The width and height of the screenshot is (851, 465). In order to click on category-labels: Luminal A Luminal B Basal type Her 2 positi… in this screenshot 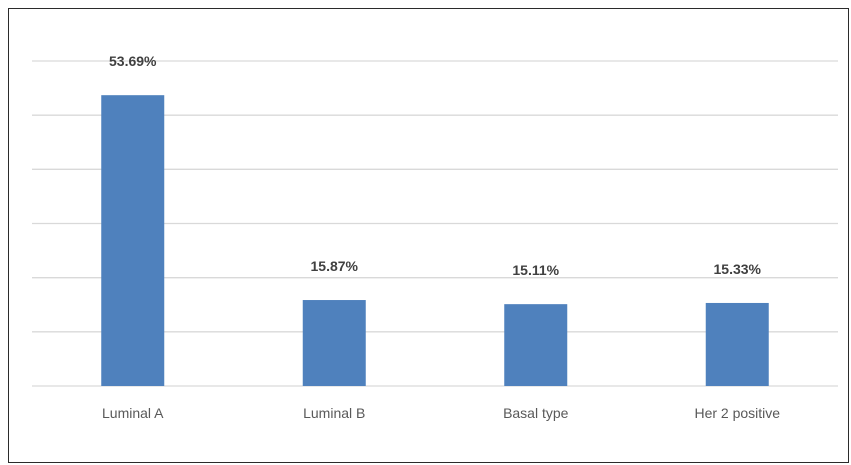, I will do `click(441, 413)`.